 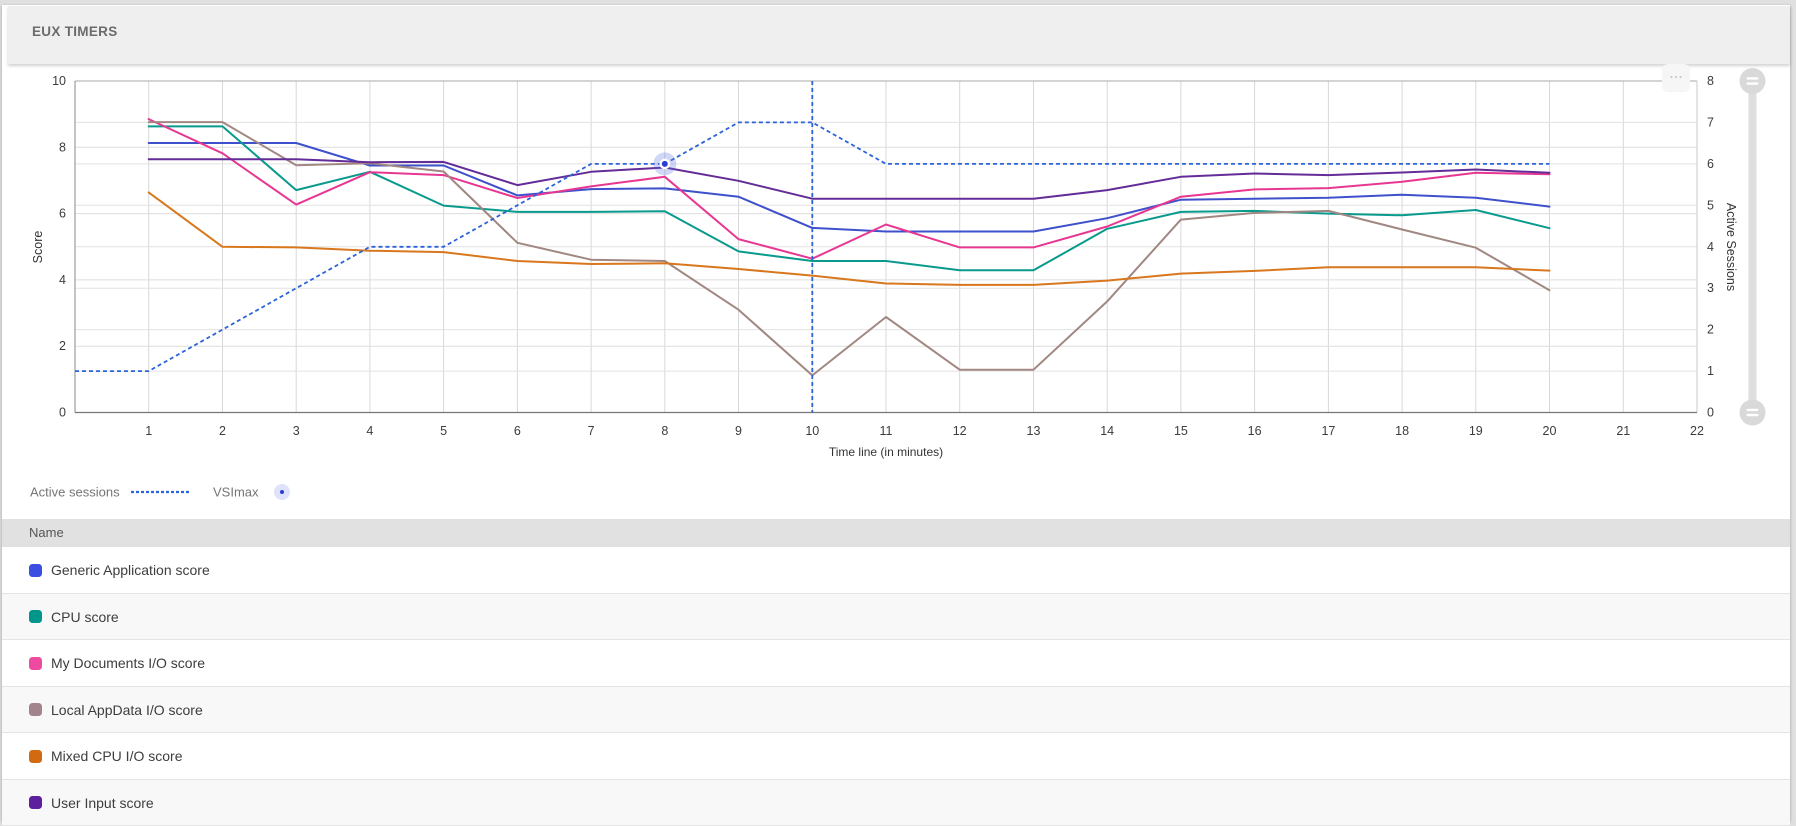 I want to click on svg-text: 15, so click(x=1181, y=431).